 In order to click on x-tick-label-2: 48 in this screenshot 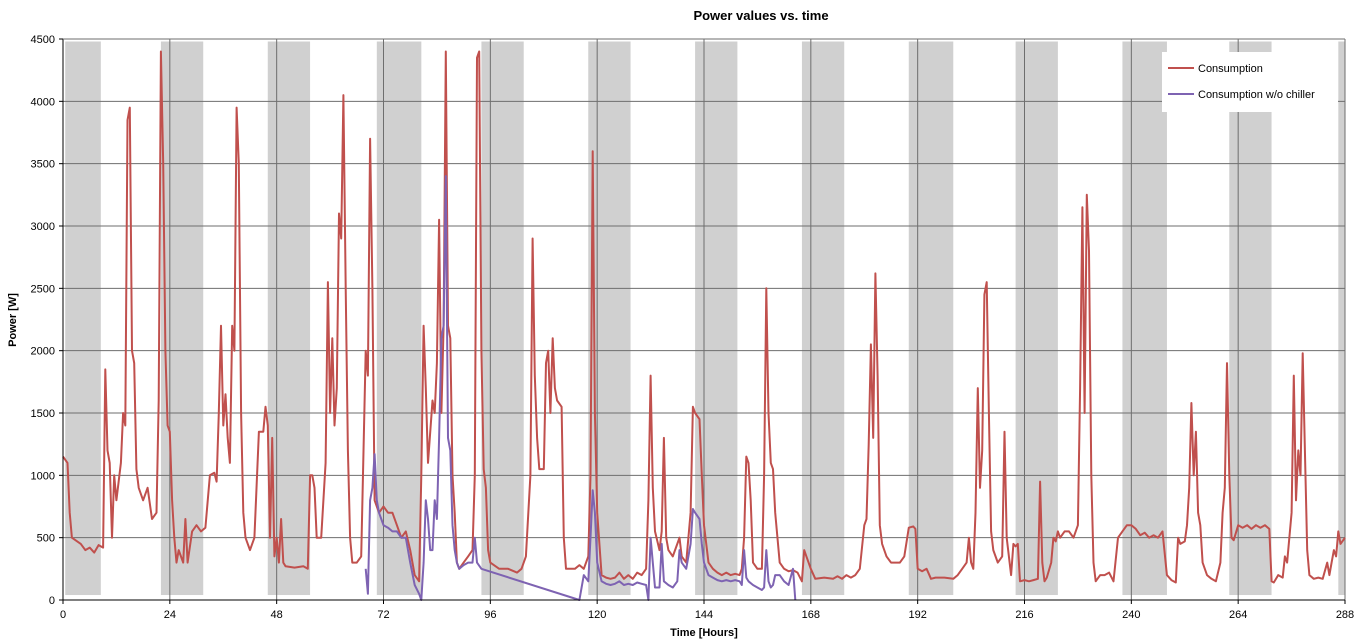, I will do `click(277, 615)`.